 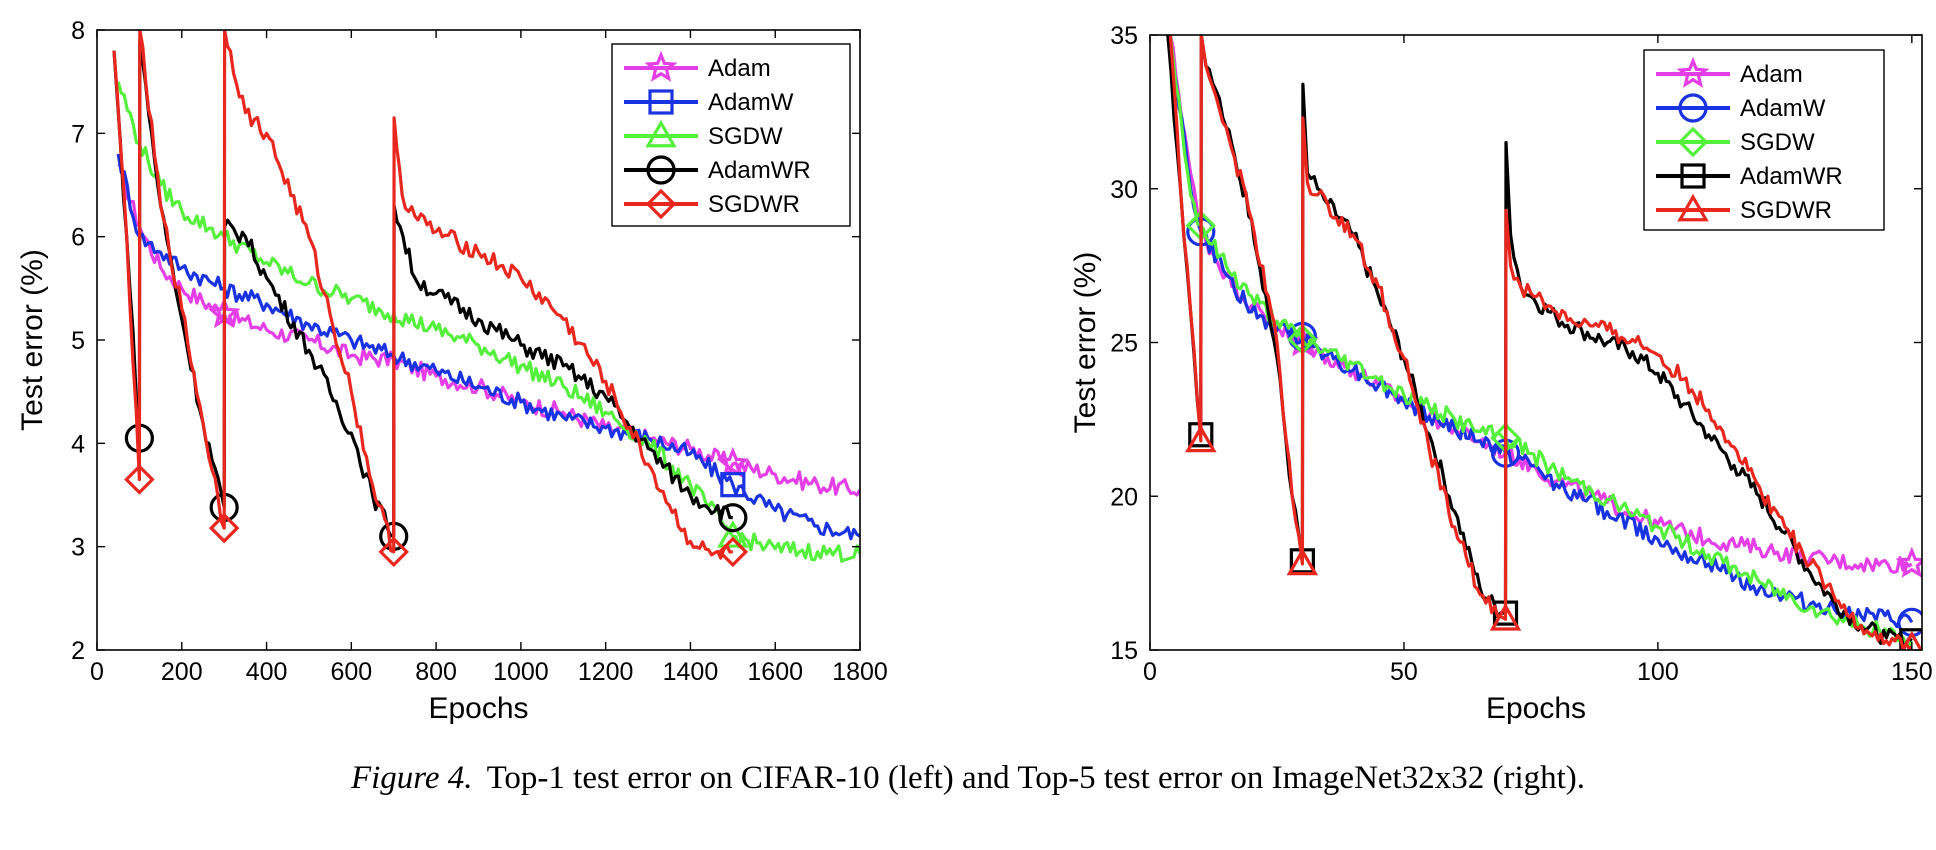 What do you see at coordinates (78, 444) in the screenshot?
I see `y-tick-label: 4` at bounding box center [78, 444].